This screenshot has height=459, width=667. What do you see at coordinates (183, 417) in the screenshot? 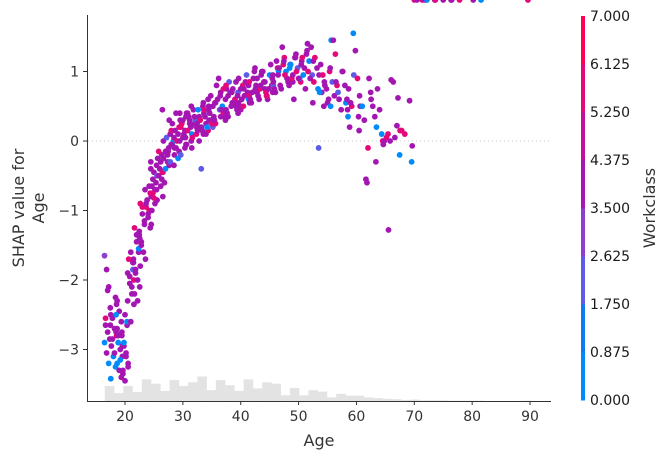
I see `x-tick-label: 30` at bounding box center [183, 417].